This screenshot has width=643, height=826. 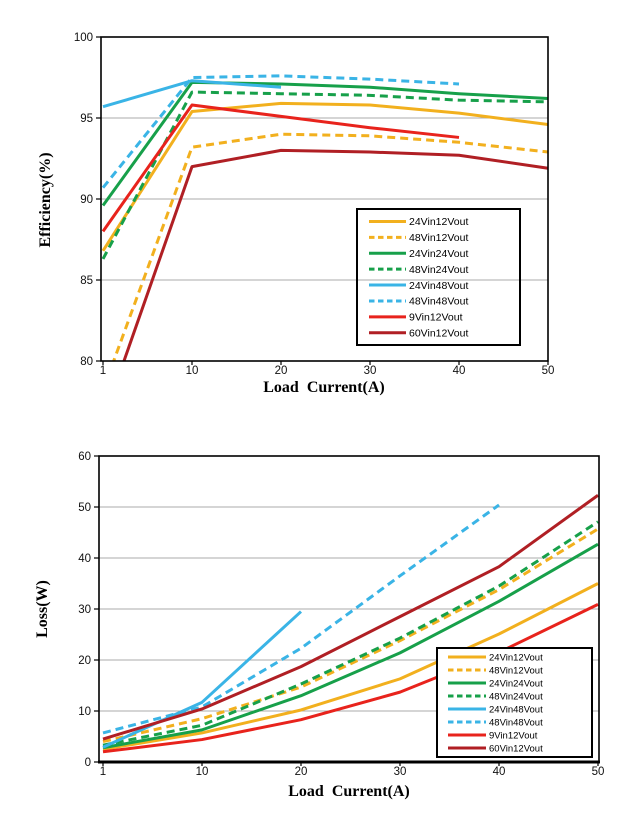 What do you see at coordinates (324, 387) in the screenshot?
I see `efficiency-x-axis-title: Load Current(A)` at bounding box center [324, 387].